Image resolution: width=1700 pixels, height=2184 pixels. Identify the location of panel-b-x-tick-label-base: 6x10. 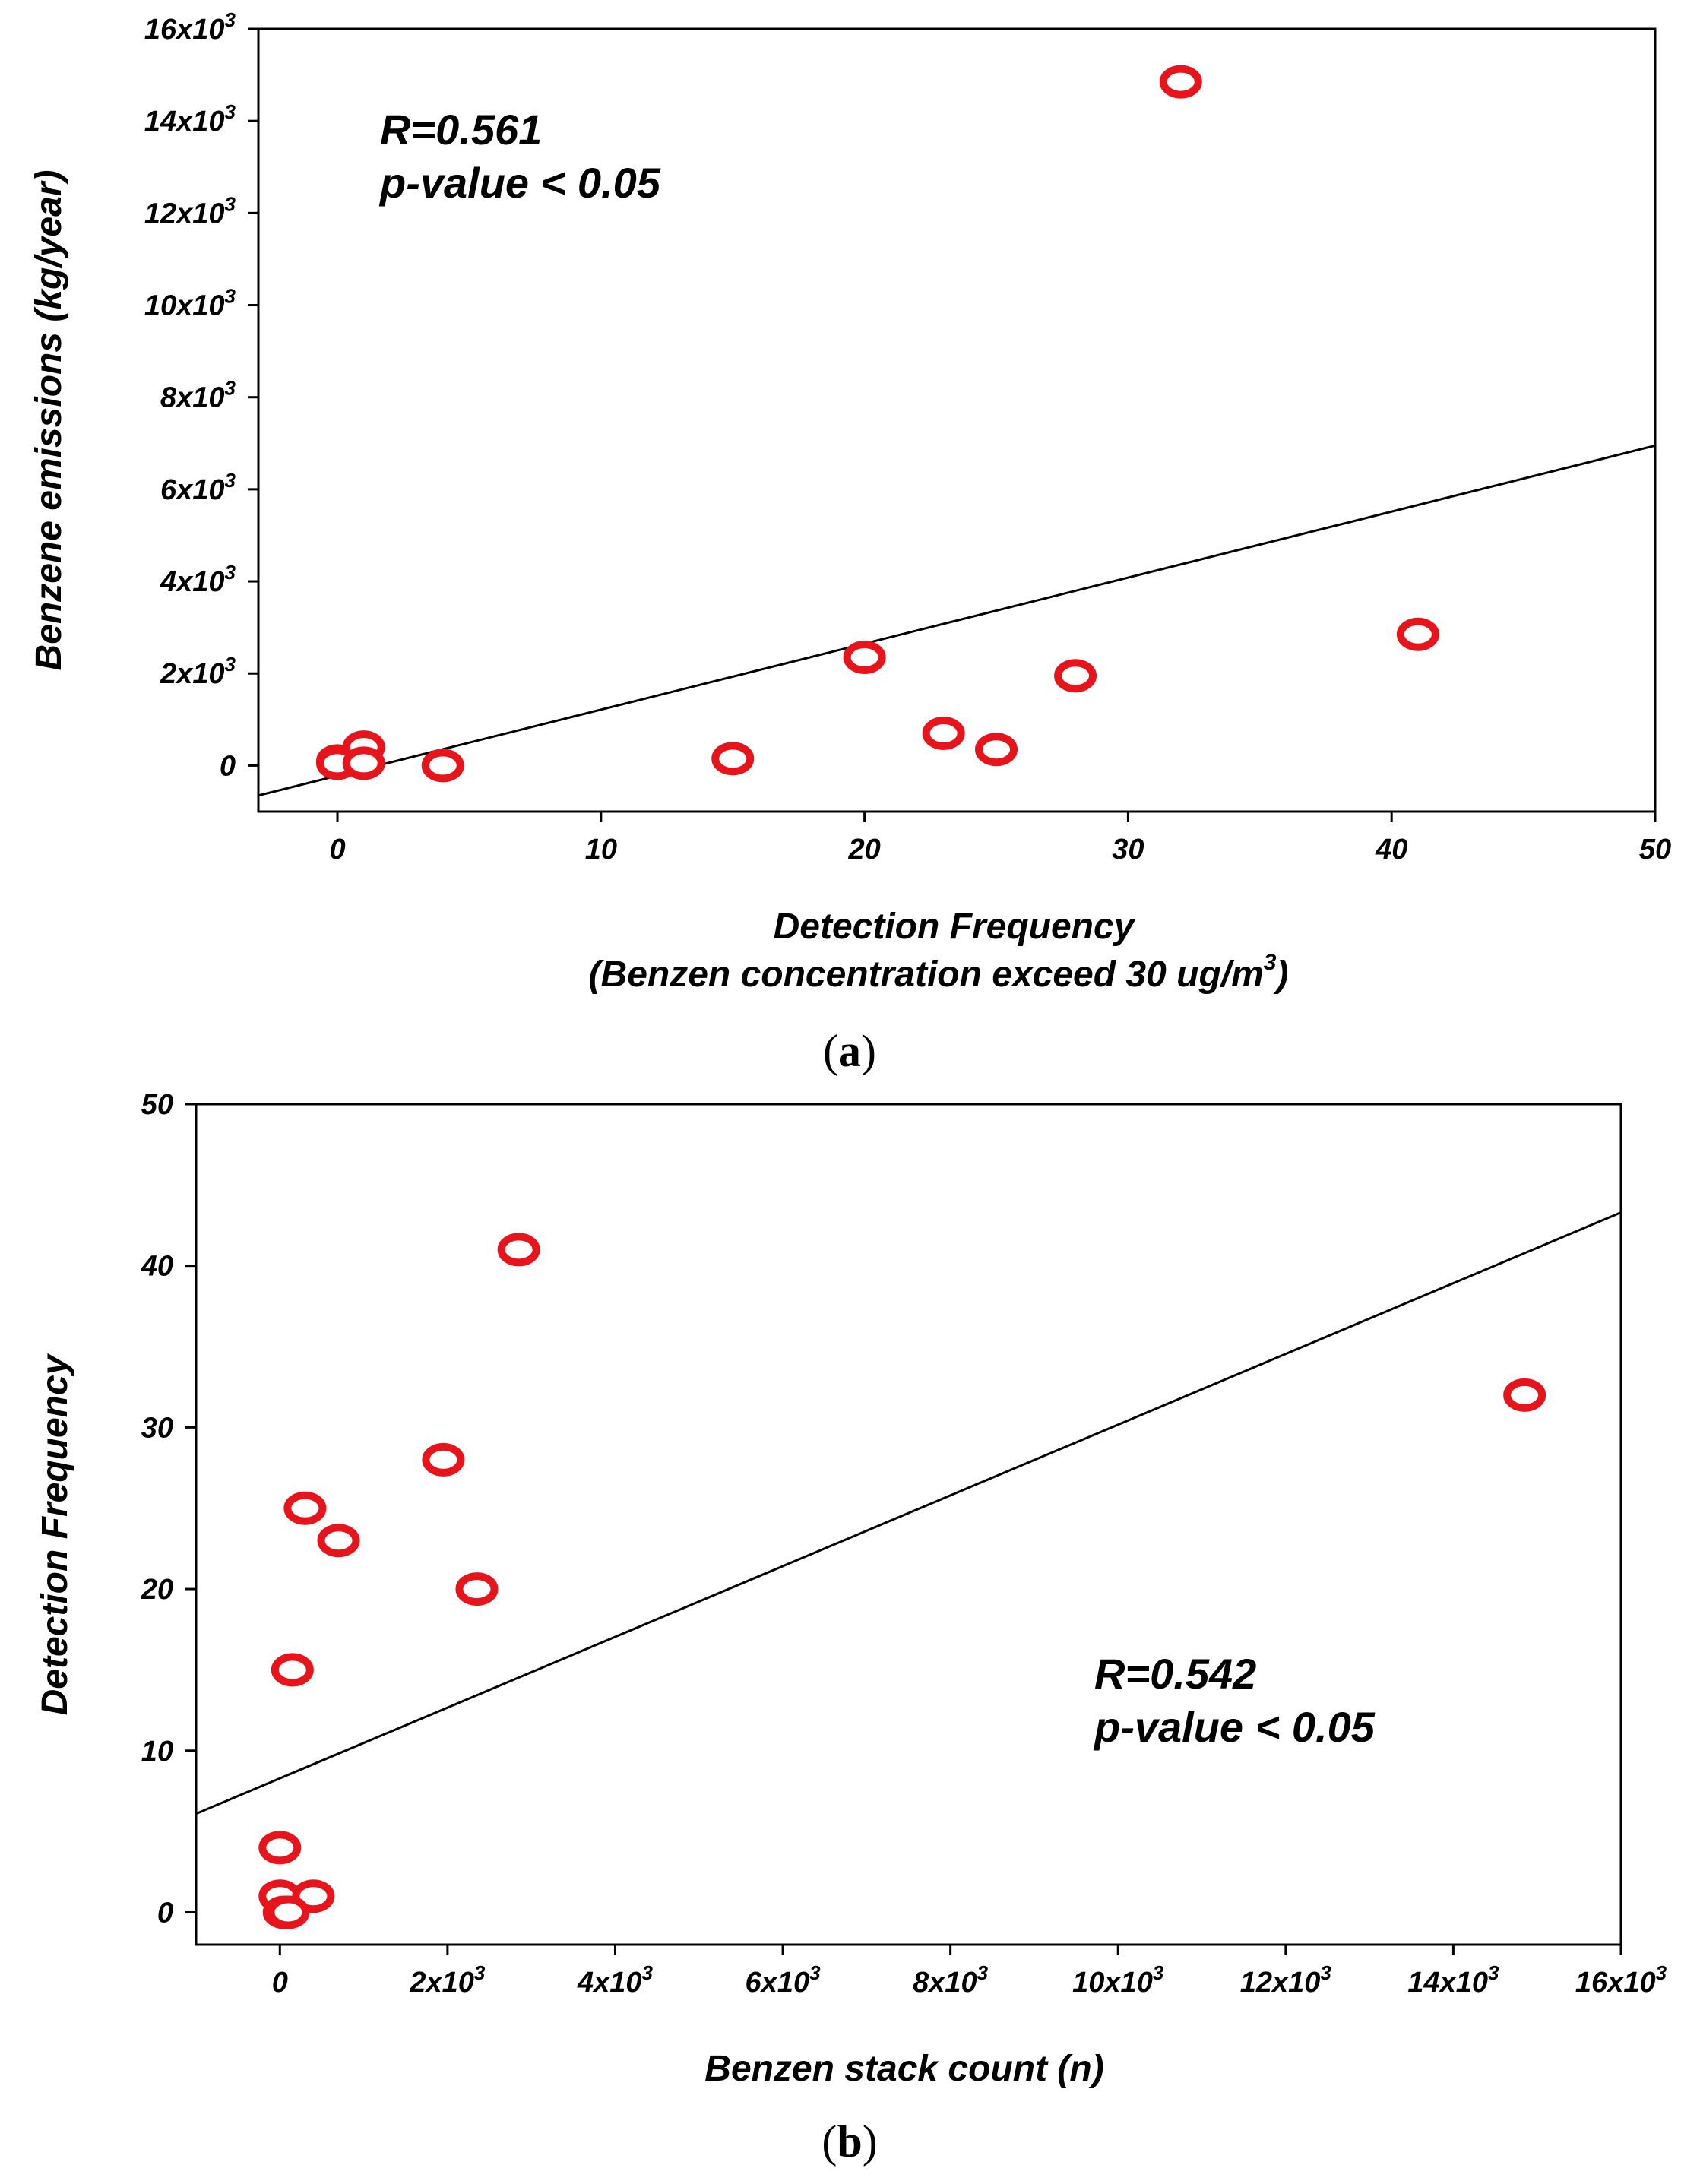
(778, 1983).